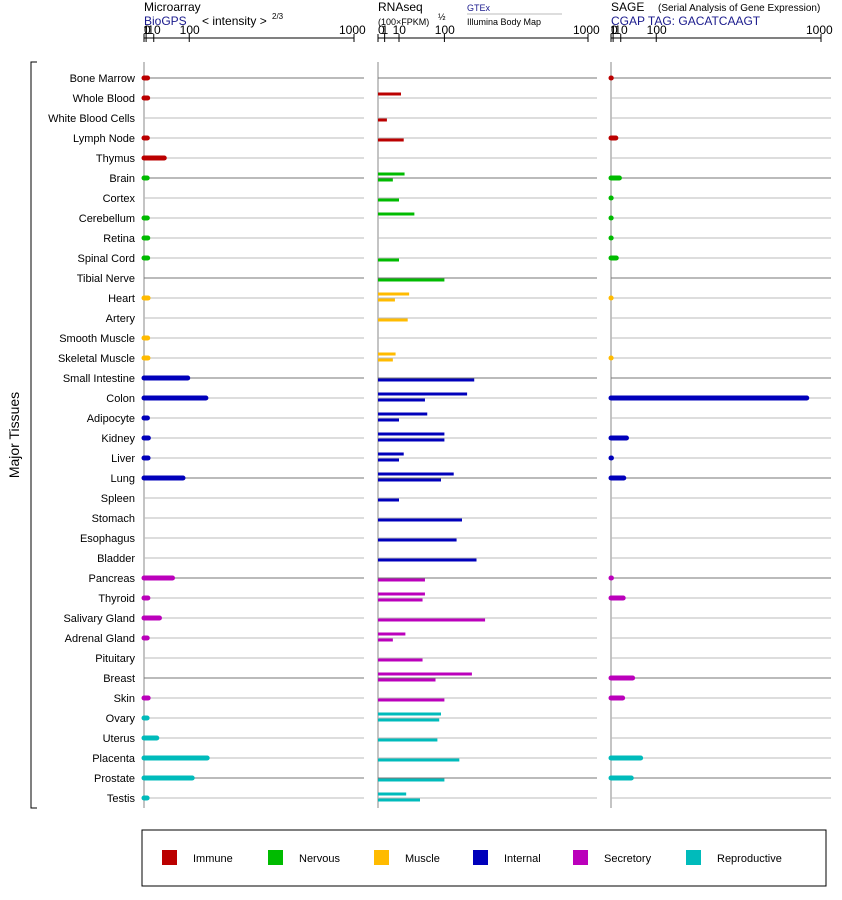 The height and width of the screenshot is (900, 842). What do you see at coordinates (99, 619) in the screenshot?
I see `category-label: Salivary Gland` at bounding box center [99, 619].